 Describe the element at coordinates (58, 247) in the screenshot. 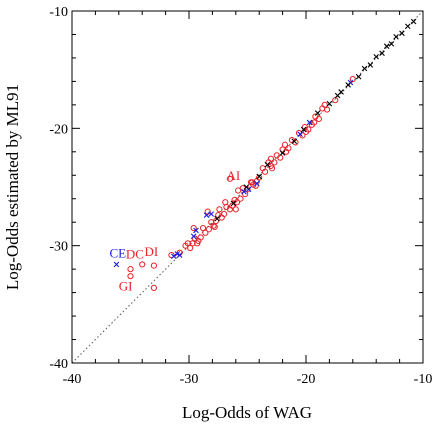

I see `y-tick-label: -30` at that location.